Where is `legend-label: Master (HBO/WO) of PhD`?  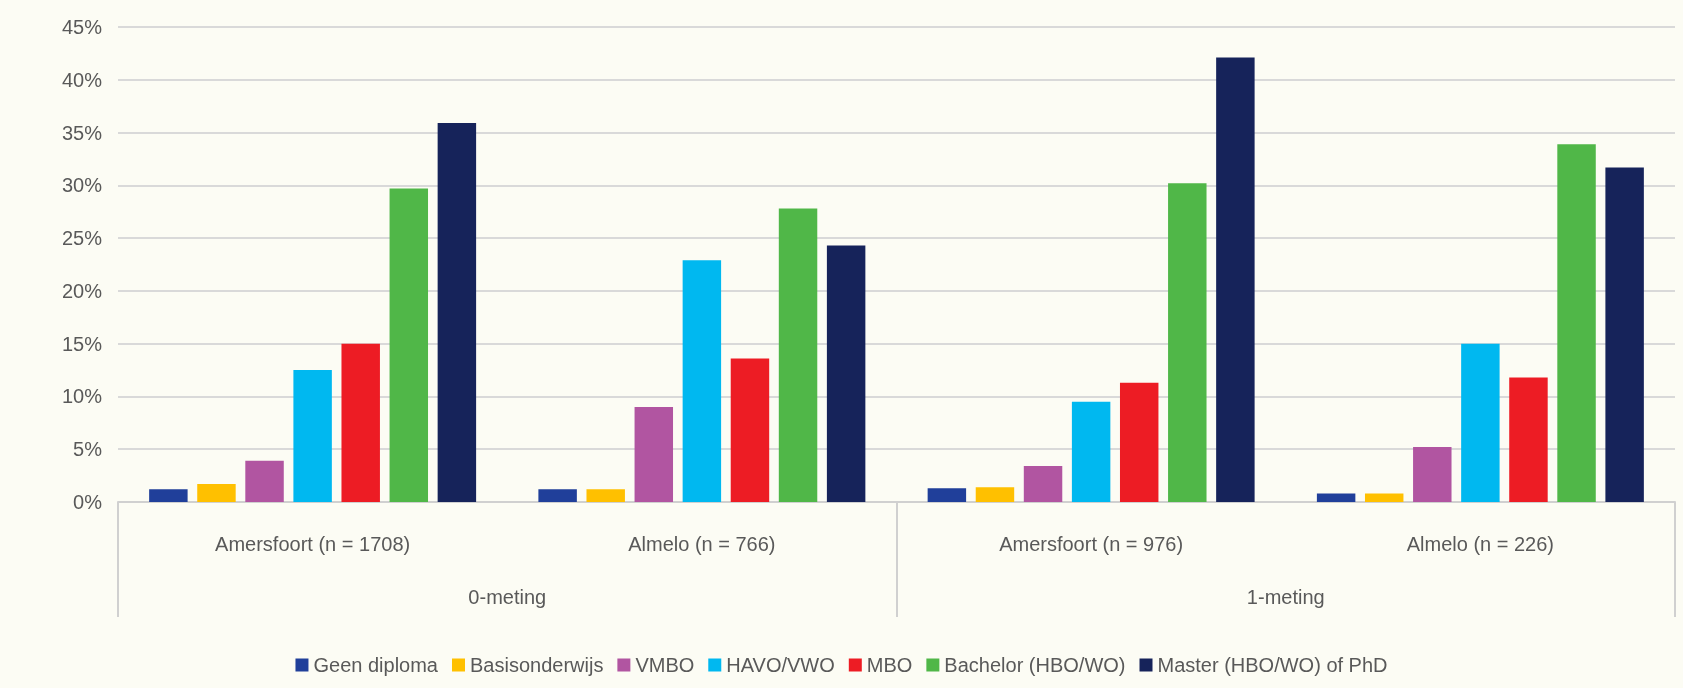 legend-label: Master (HBO/WO) of PhD is located at coordinates (1272, 665).